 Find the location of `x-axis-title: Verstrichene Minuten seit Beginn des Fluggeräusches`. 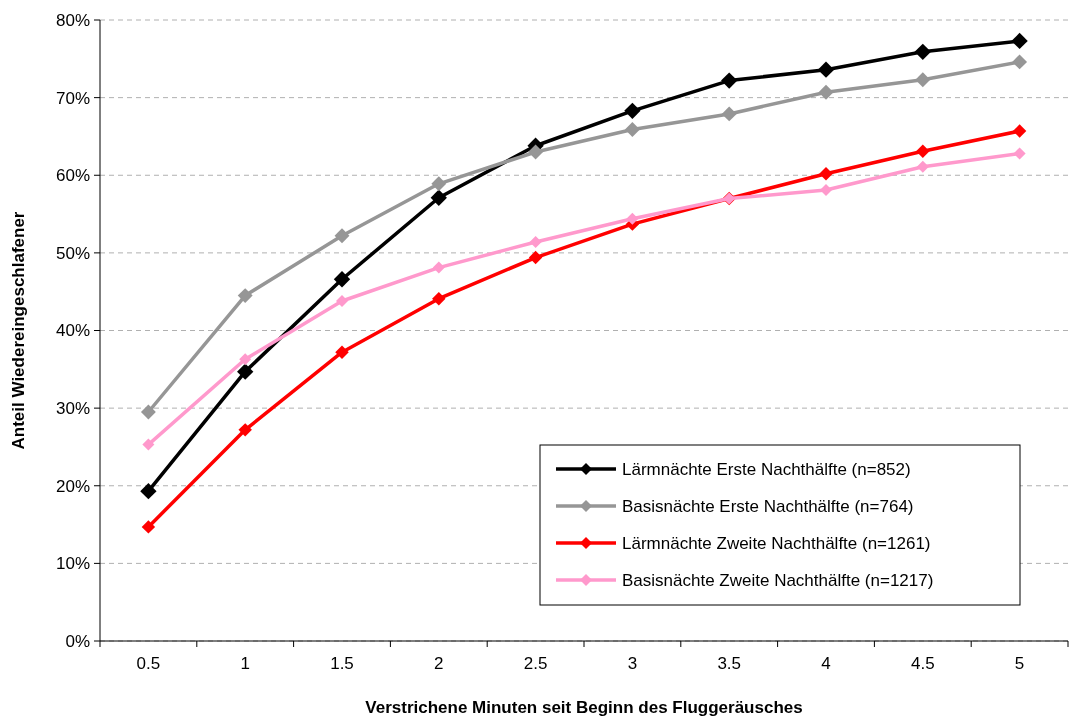

x-axis-title: Verstrichene Minuten seit Beginn des Fluggeräusches is located at coordinates (584, 707).